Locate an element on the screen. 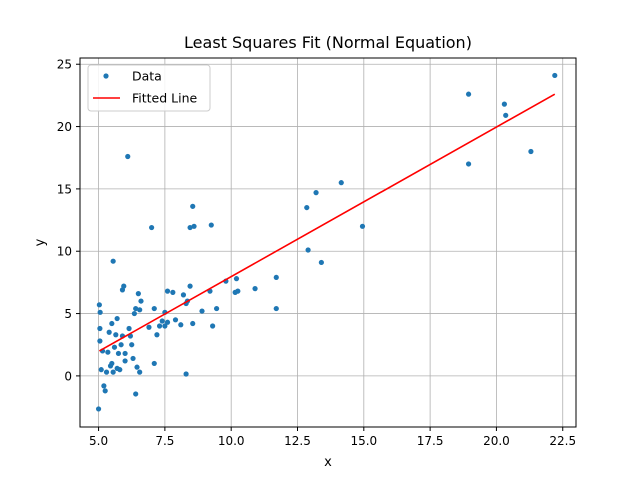 The image size is (640, 485). legend-box is located at coordinates (149, 88).